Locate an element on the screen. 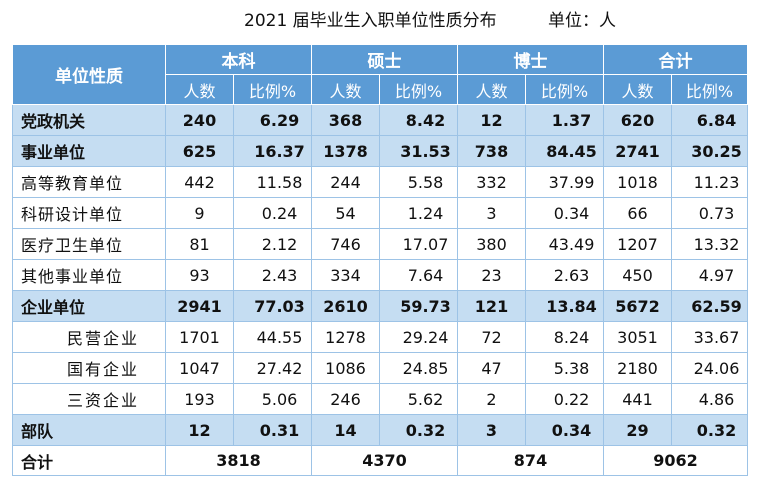 The width and height of the screenshot is (759, 484). count-cell: 2941 is located at coordinates (199, 306).